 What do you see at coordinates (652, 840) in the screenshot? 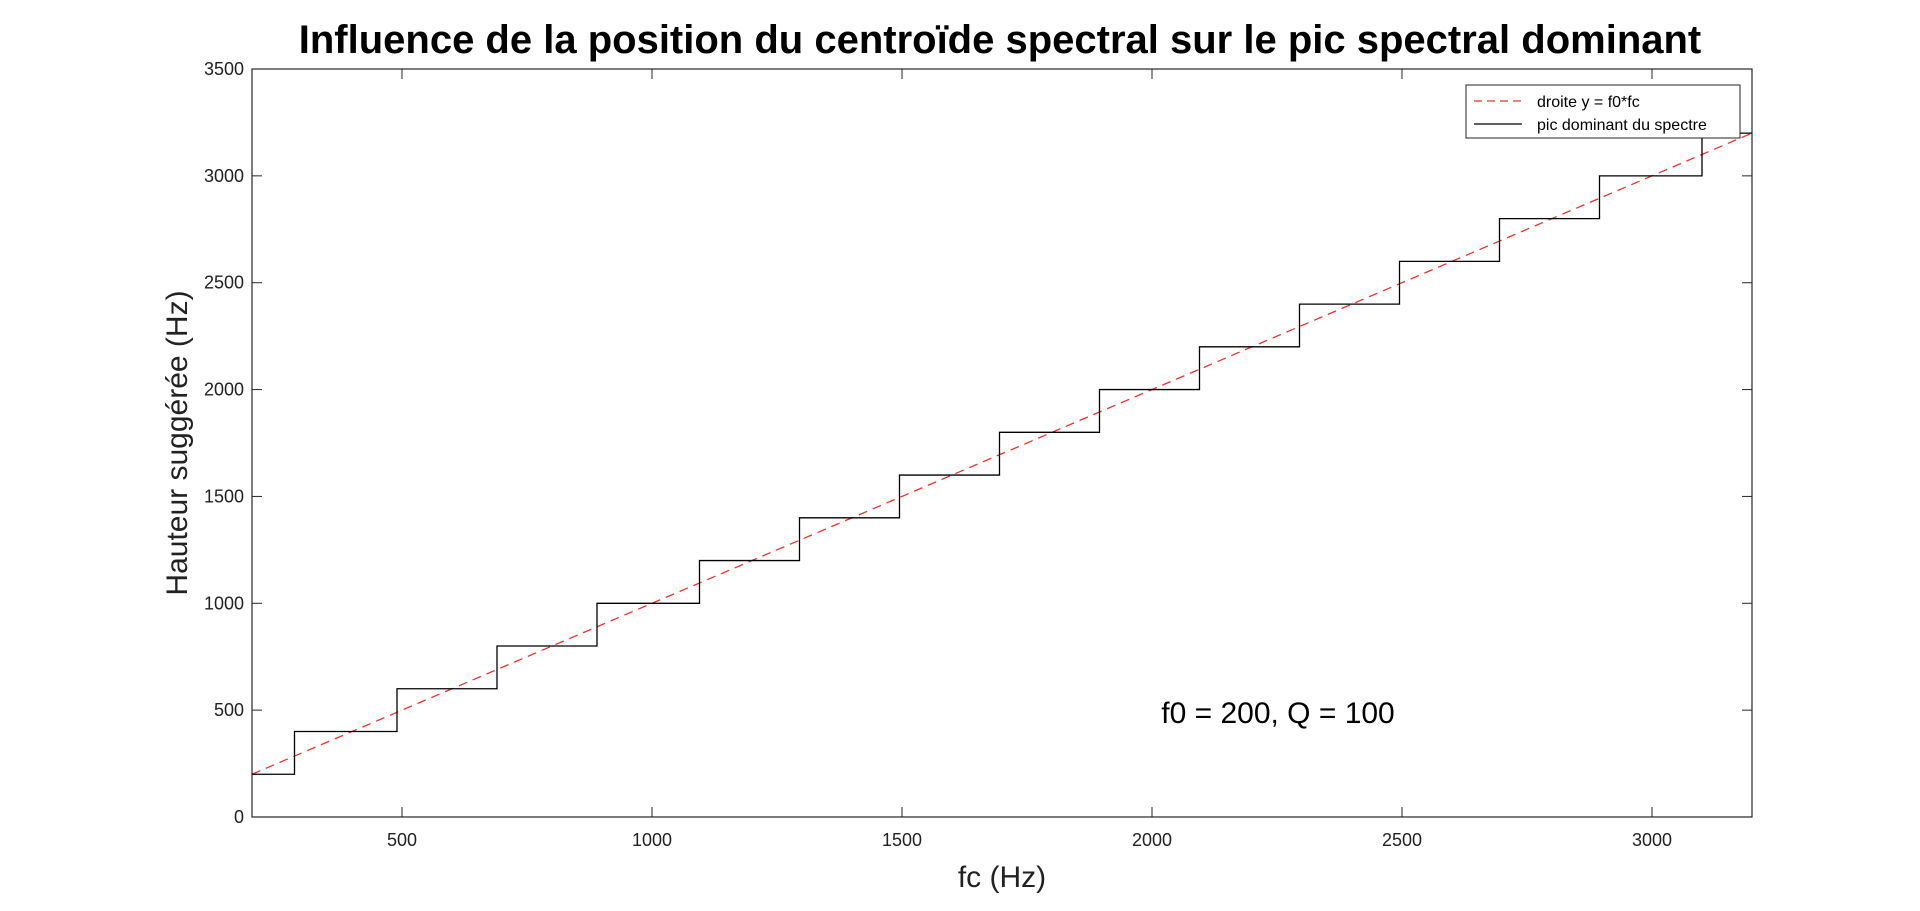
I see `x-tick-label: 1000` at bounding box center [652, 840].